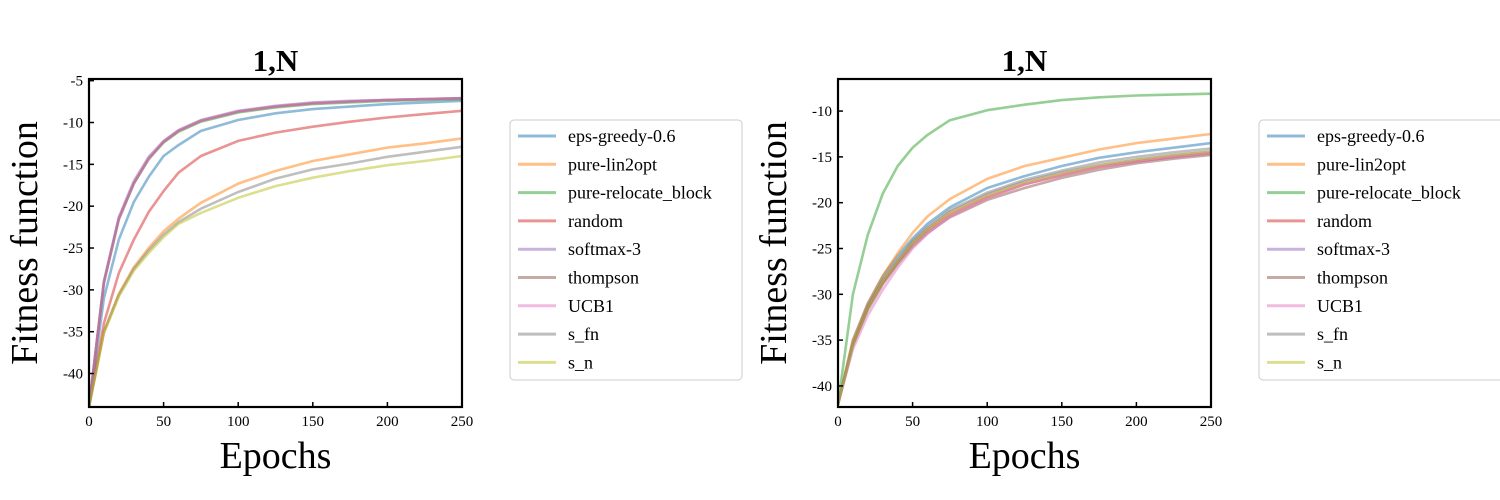 This screenshot has width=1500, height=500. I want to click on x-tick-label-right: 0, so click(838, 422).